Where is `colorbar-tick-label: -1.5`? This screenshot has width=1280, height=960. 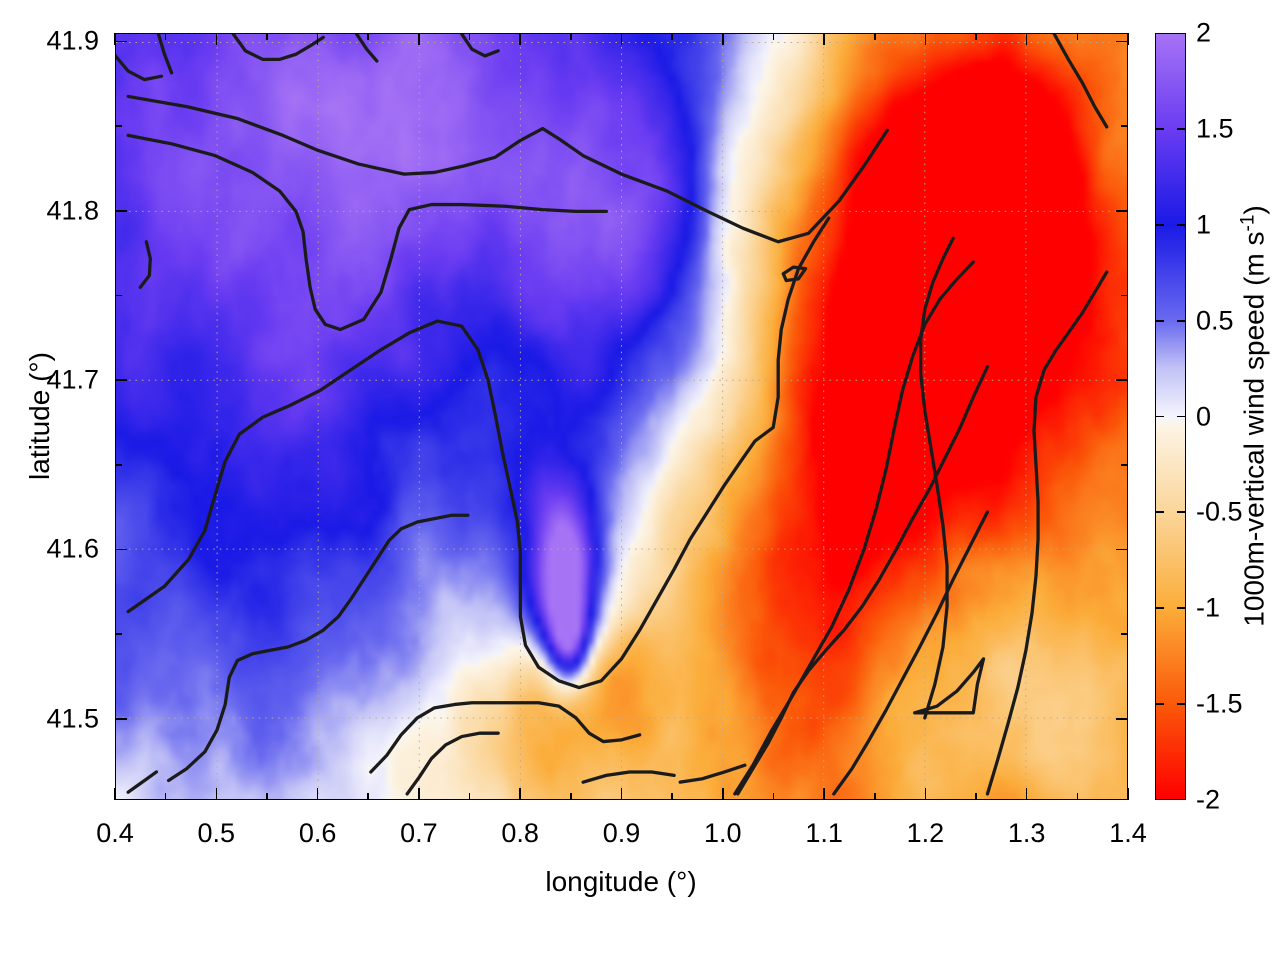 colorbar-tick-label: -1.5 is located at coordinates (1219, 703).